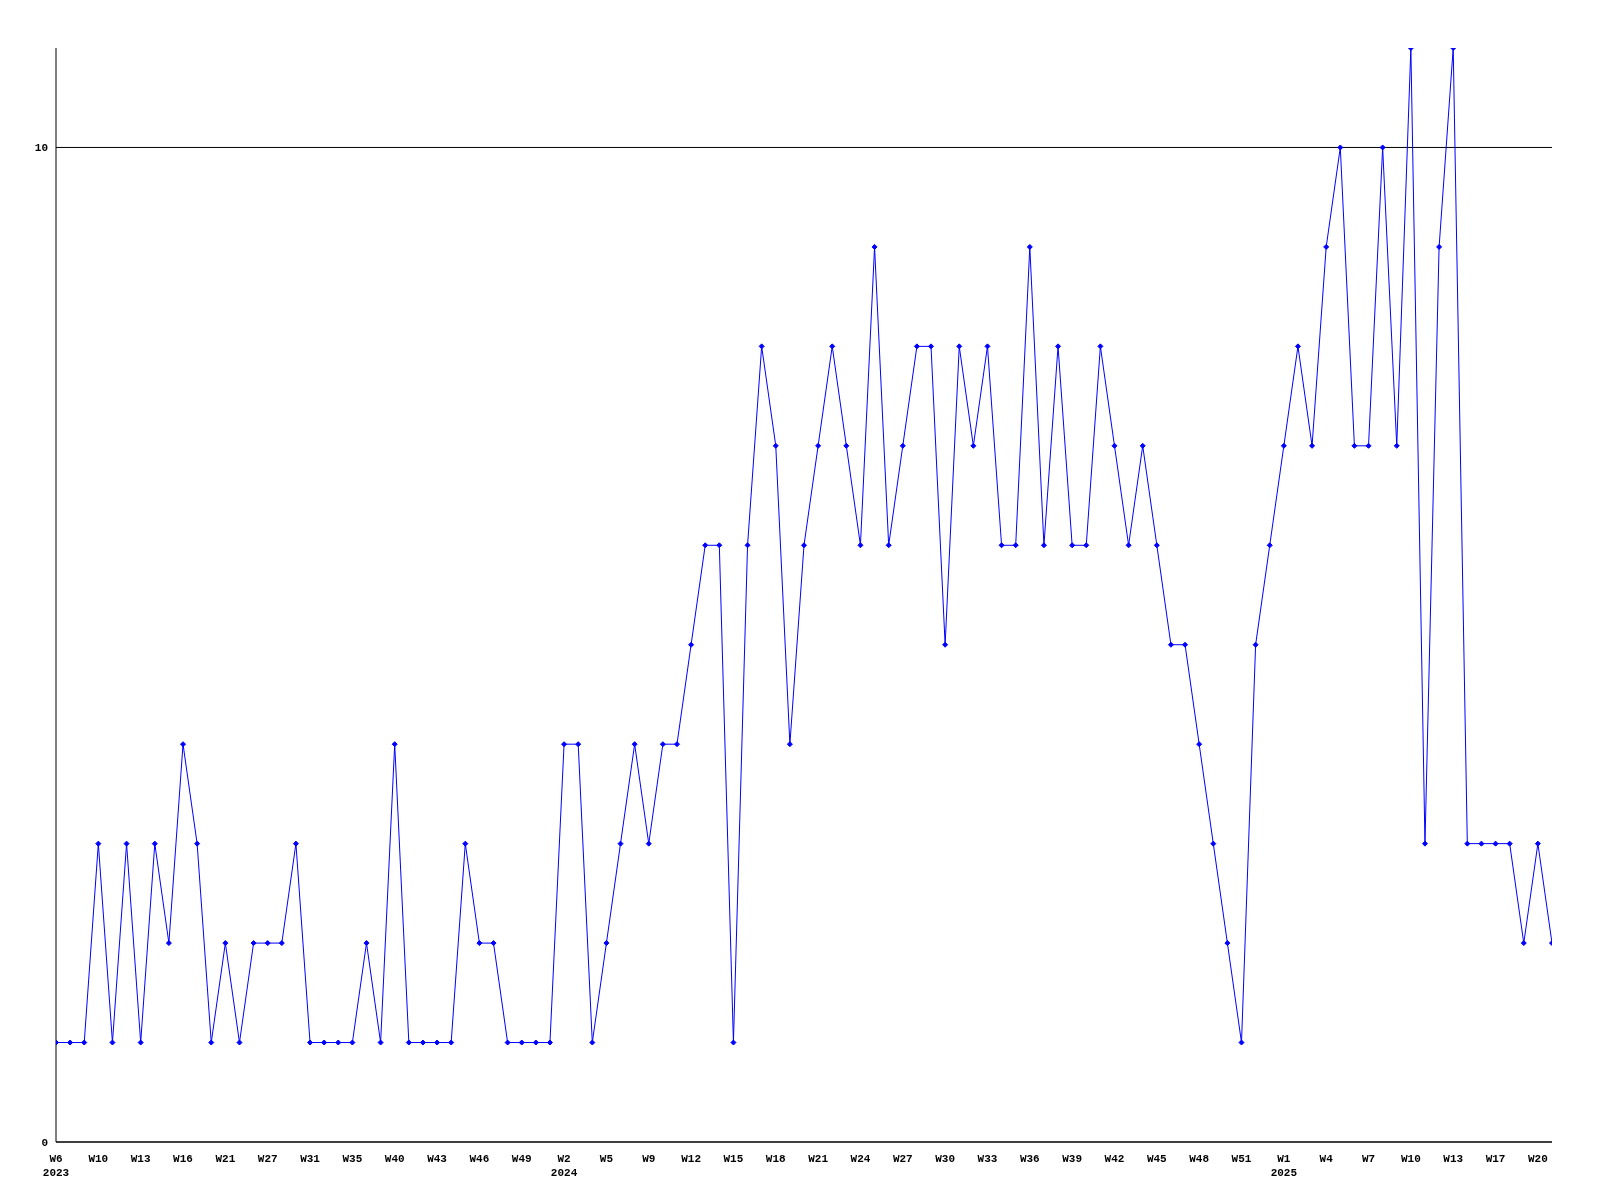 This screenshot has height=1200, width=1600. Describe the element at coordinates (183, 1158) in the screenshot. I see `x-tick-label: W16` at that location.